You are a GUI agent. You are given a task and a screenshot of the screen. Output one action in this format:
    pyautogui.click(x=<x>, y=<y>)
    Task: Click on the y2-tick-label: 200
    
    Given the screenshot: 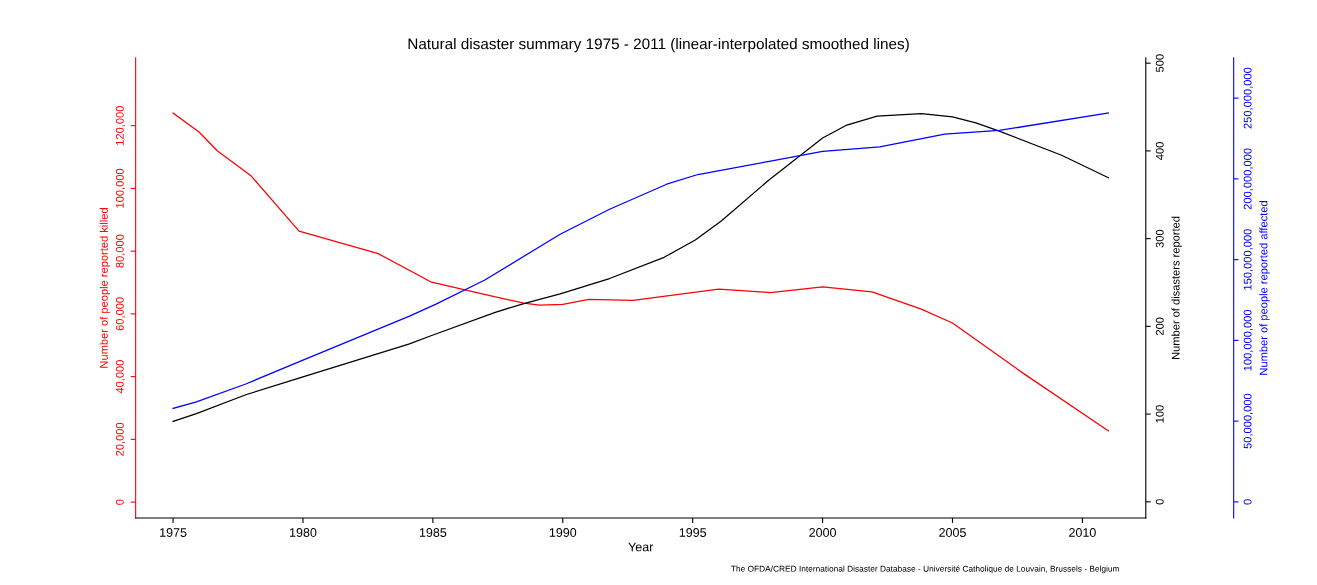 What is the action you would take?
    pyautogui.click(x=1159, y=326)
    